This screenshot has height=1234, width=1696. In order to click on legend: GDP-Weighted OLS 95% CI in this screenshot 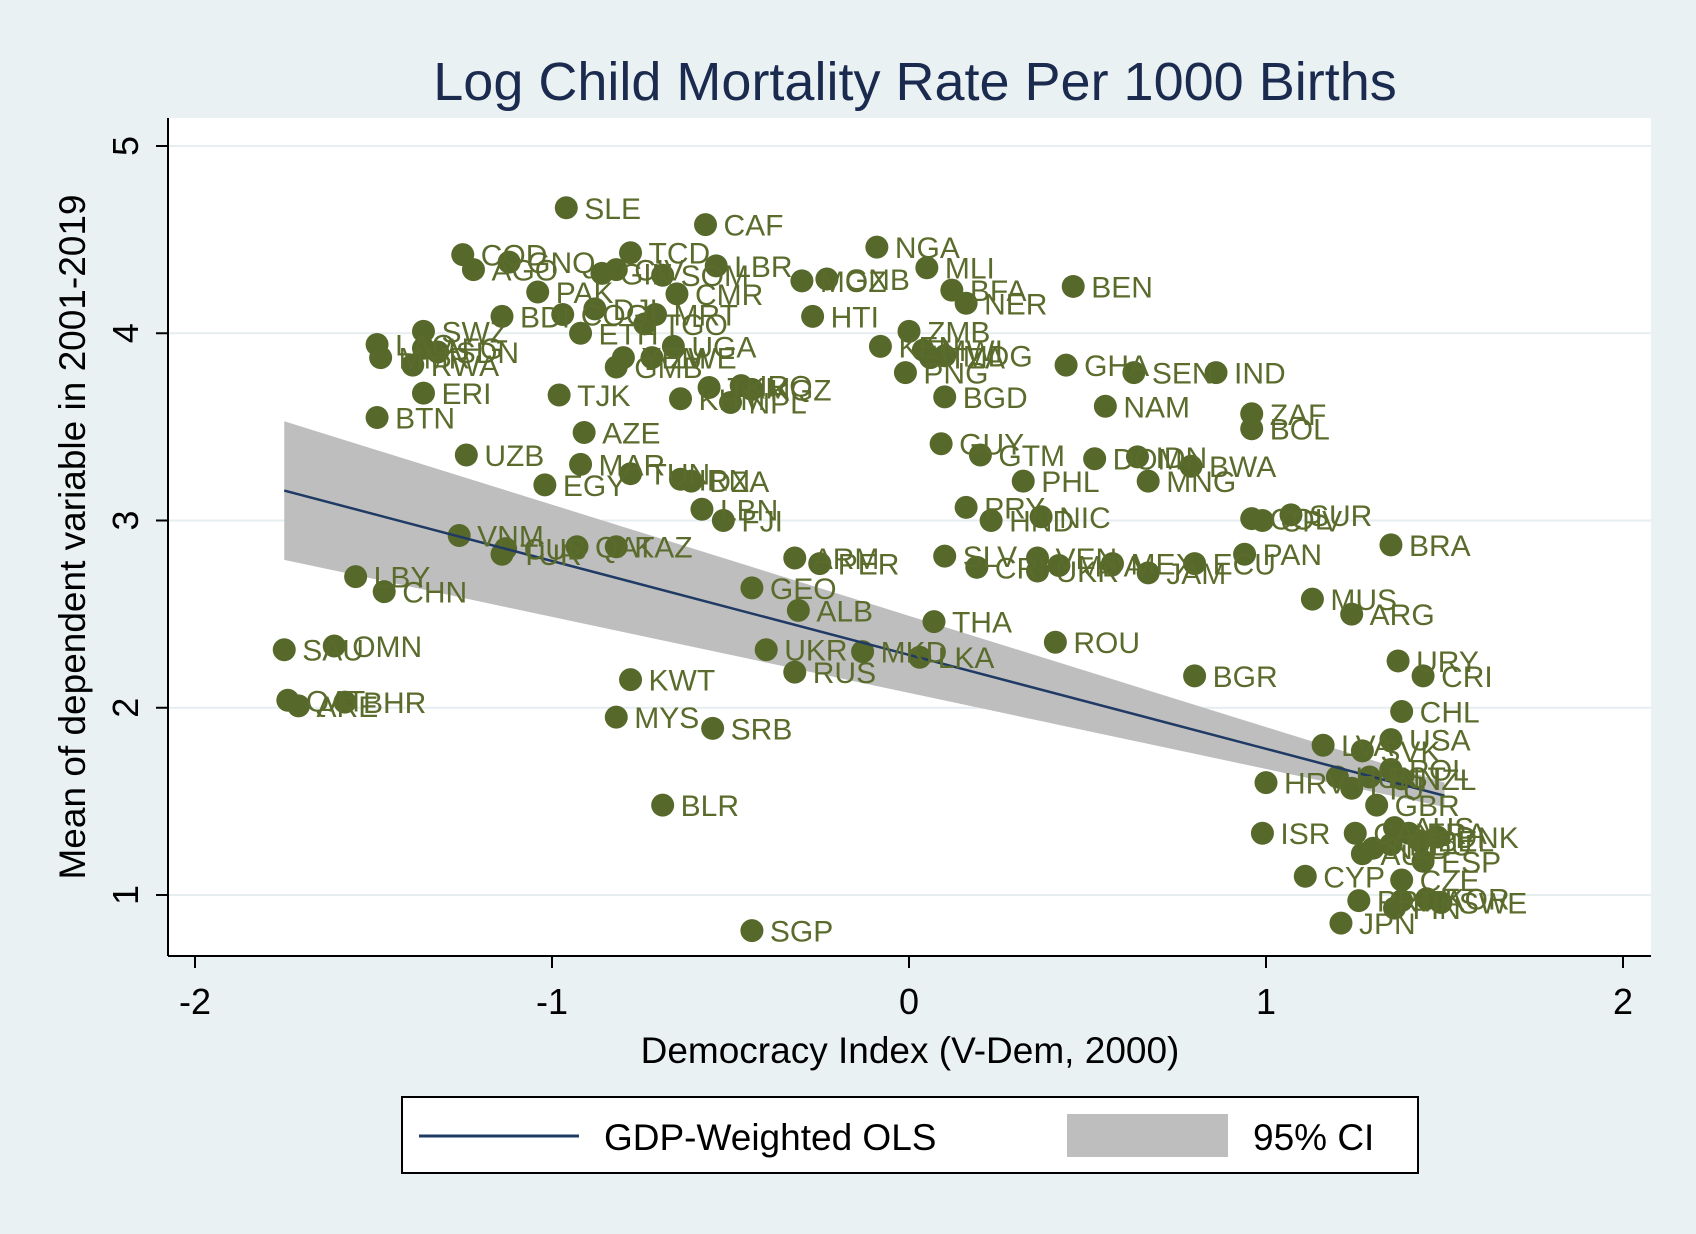, I will do `click(910, 1135)`.